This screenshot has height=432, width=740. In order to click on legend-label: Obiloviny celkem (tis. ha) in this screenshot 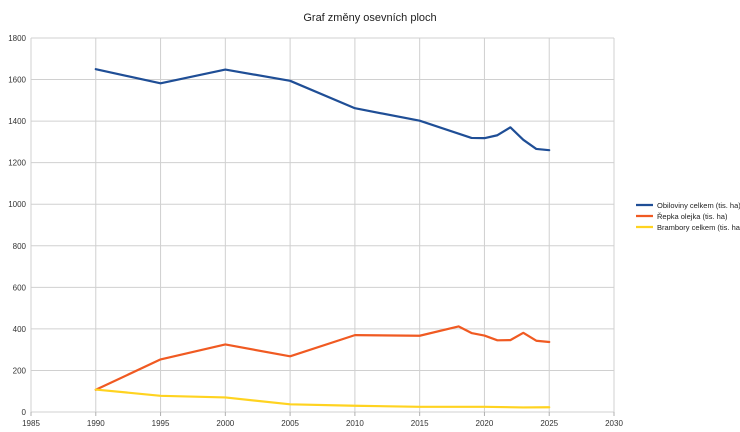, I will do `click(698, 205)`.